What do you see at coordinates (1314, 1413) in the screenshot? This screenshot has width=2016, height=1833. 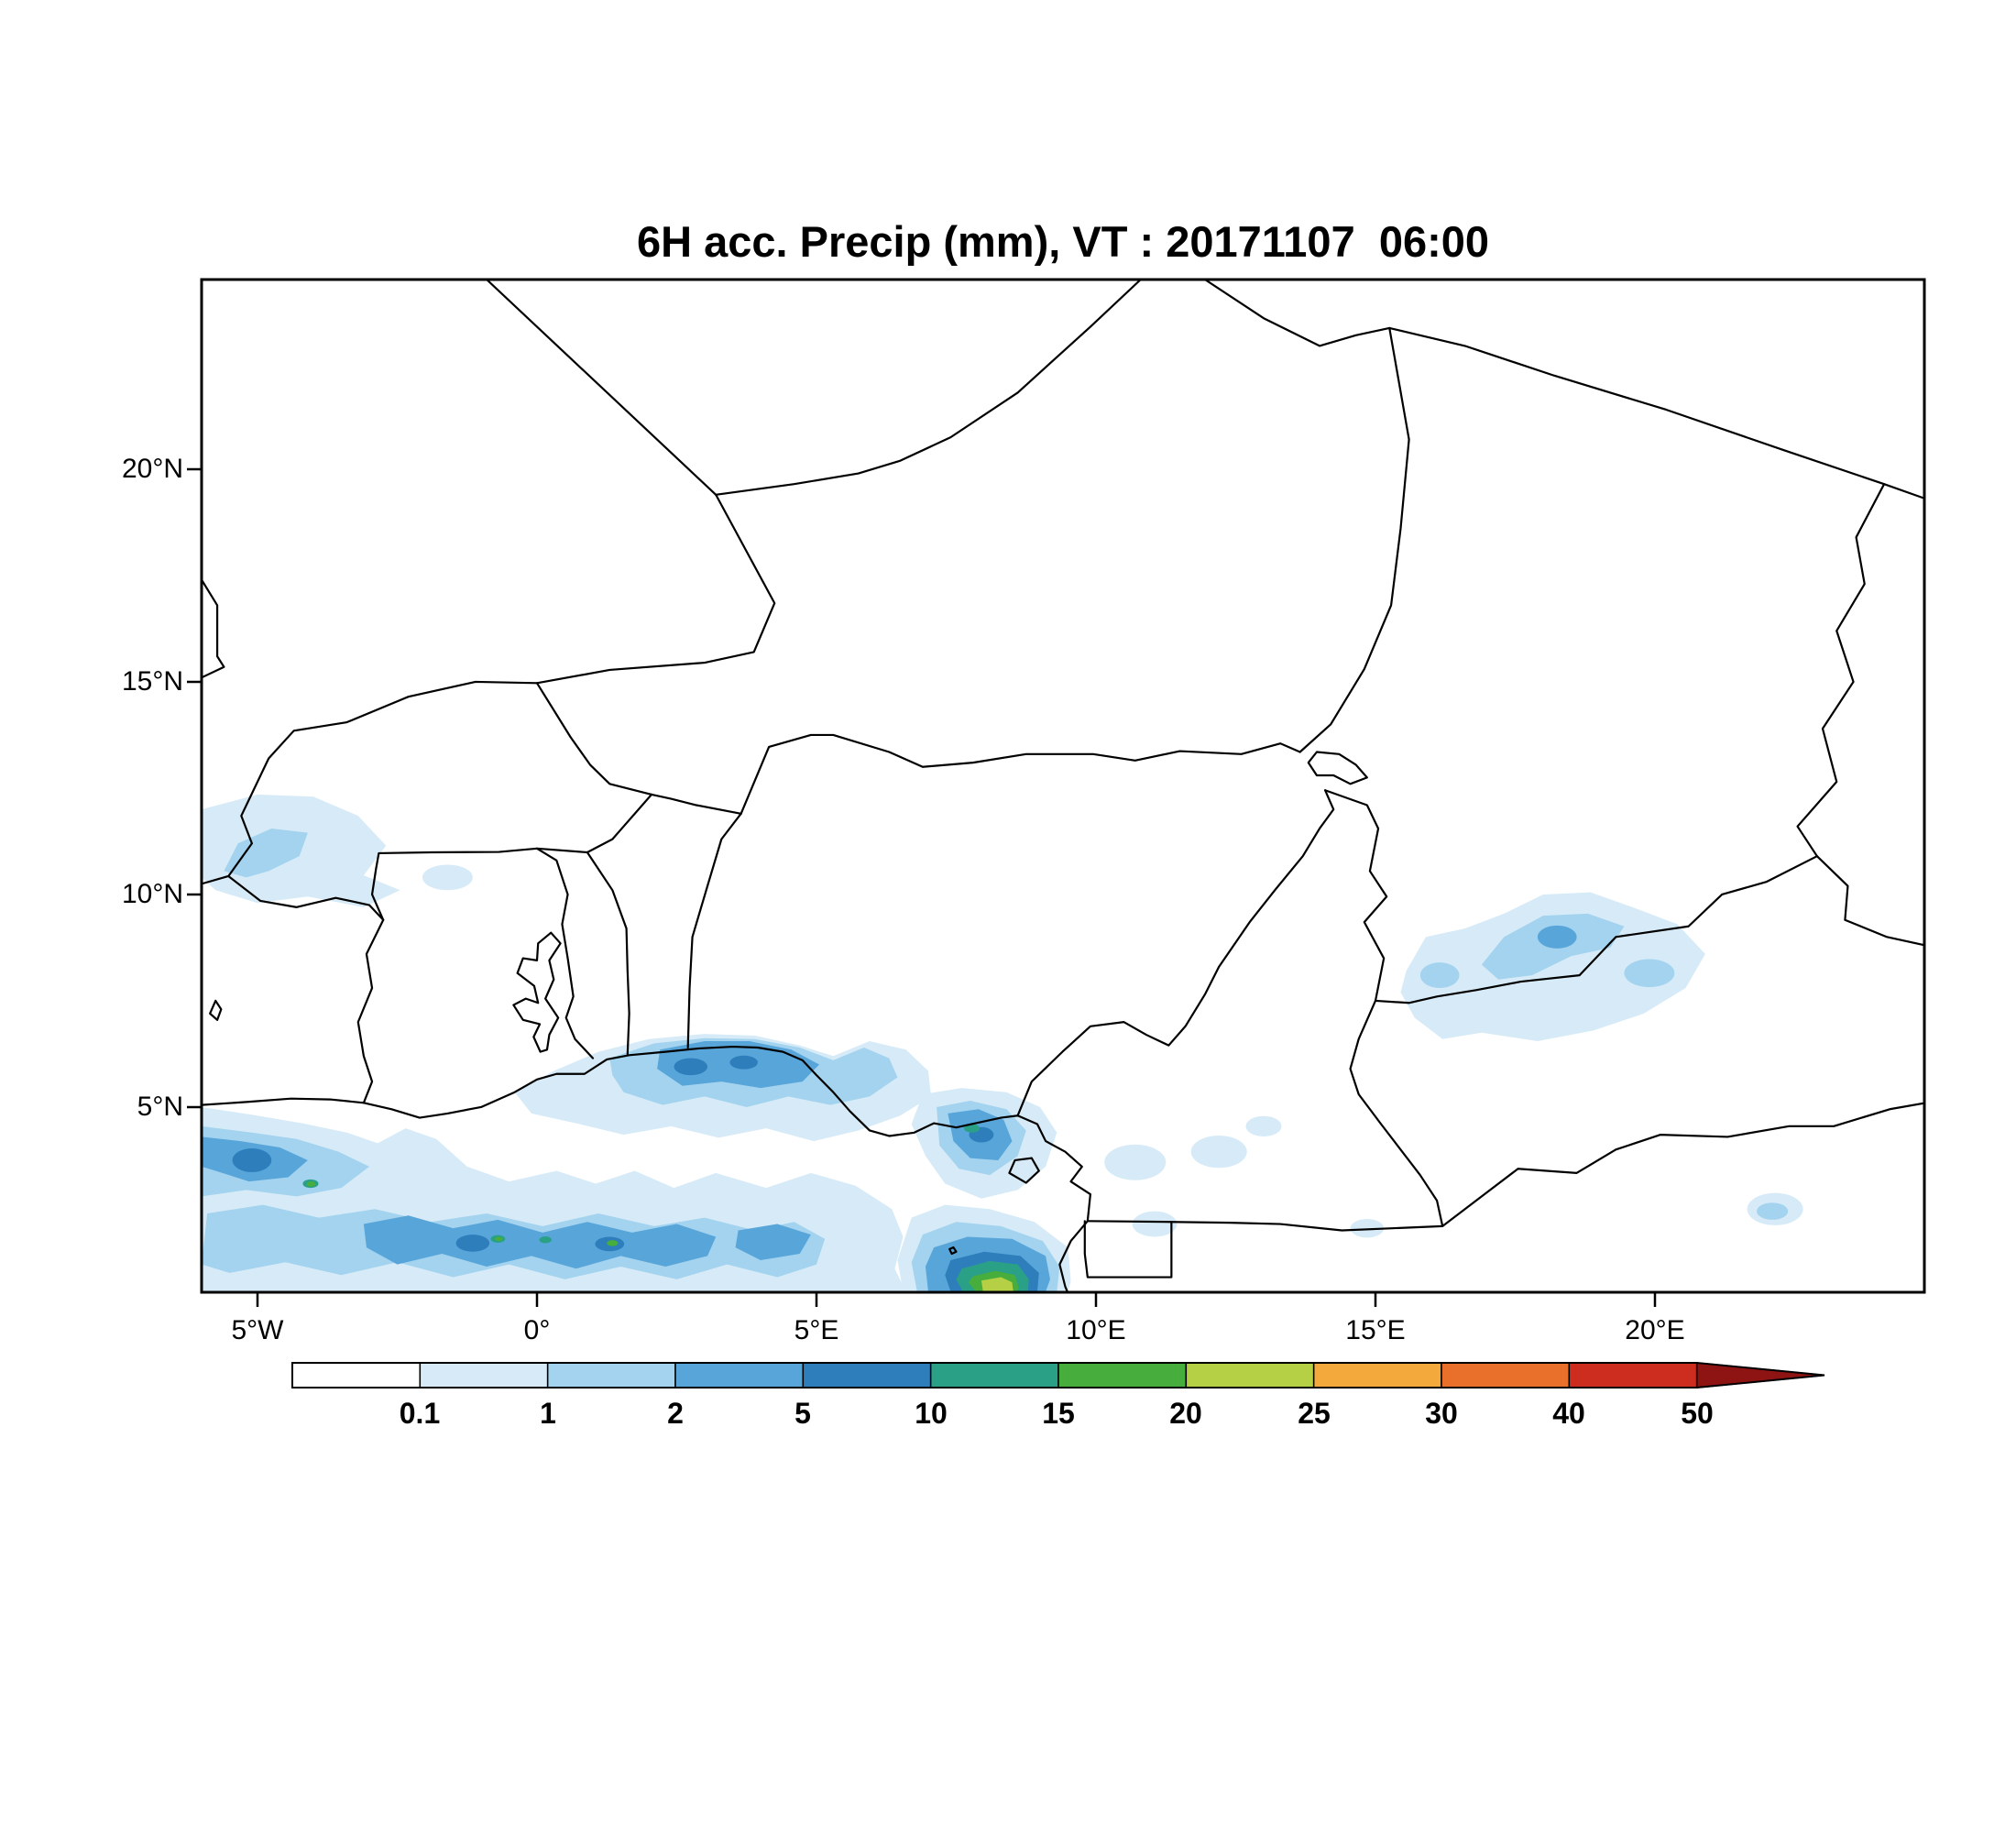 I see `colorbar-tick-label: 25` at bounding box center [1314, 1413].